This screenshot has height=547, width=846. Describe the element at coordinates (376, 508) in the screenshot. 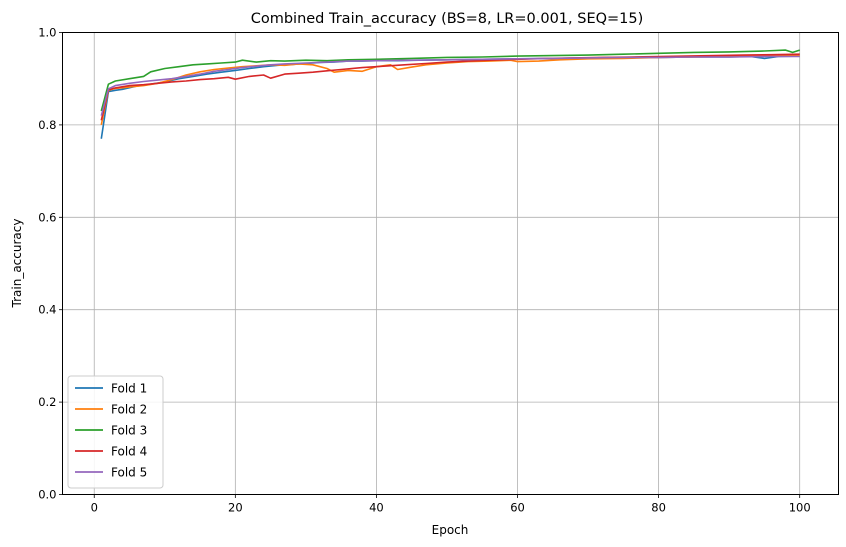

I see `x-tick-label: 40` at that location.